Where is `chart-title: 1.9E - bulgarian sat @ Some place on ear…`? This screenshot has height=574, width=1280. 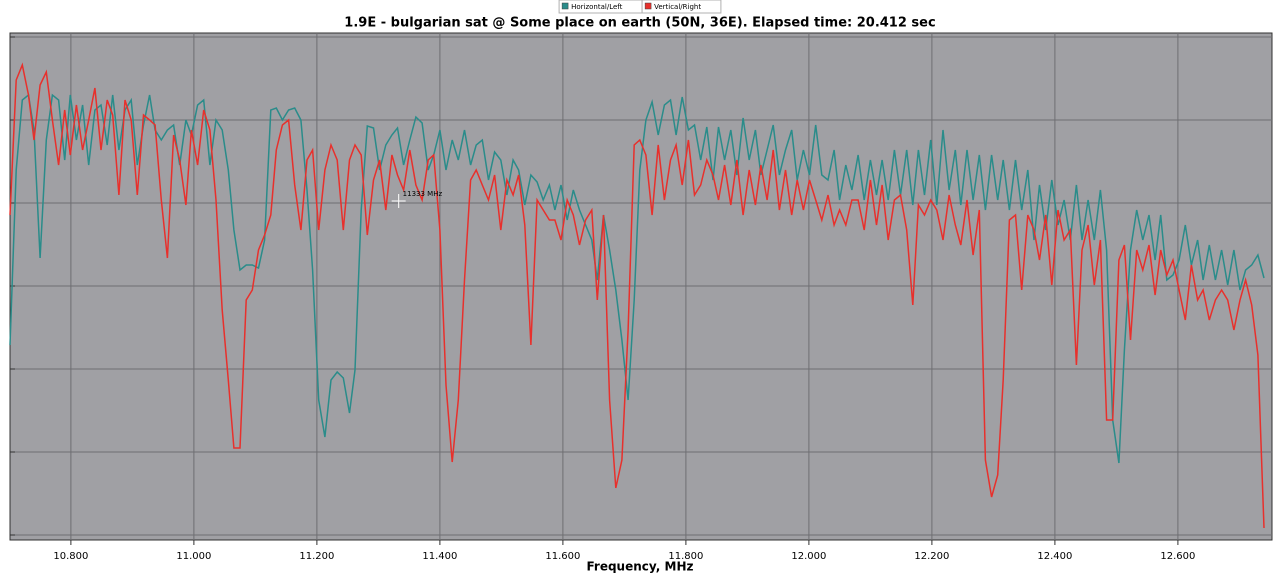
chart-title: 1.9E - bulgarian sat @ Some place on ear… is located at coordinates (639, 23).